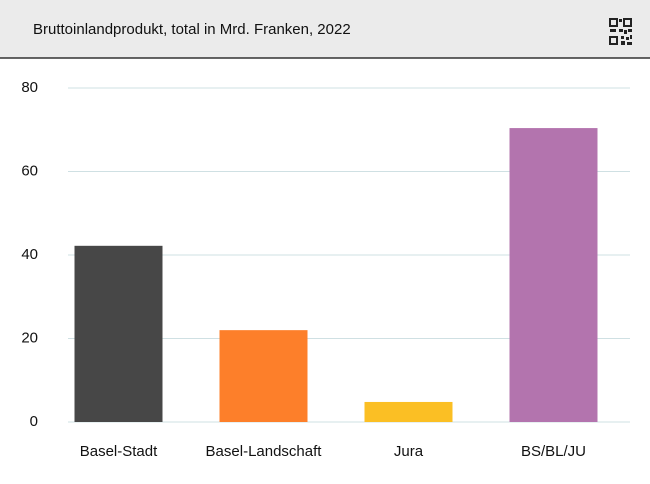 This screenshot has height=484, width=650. Describe the element at coordinates (119, 451) in the screenshot. I see `x-tick-label: Basel-Stadt` at that location.